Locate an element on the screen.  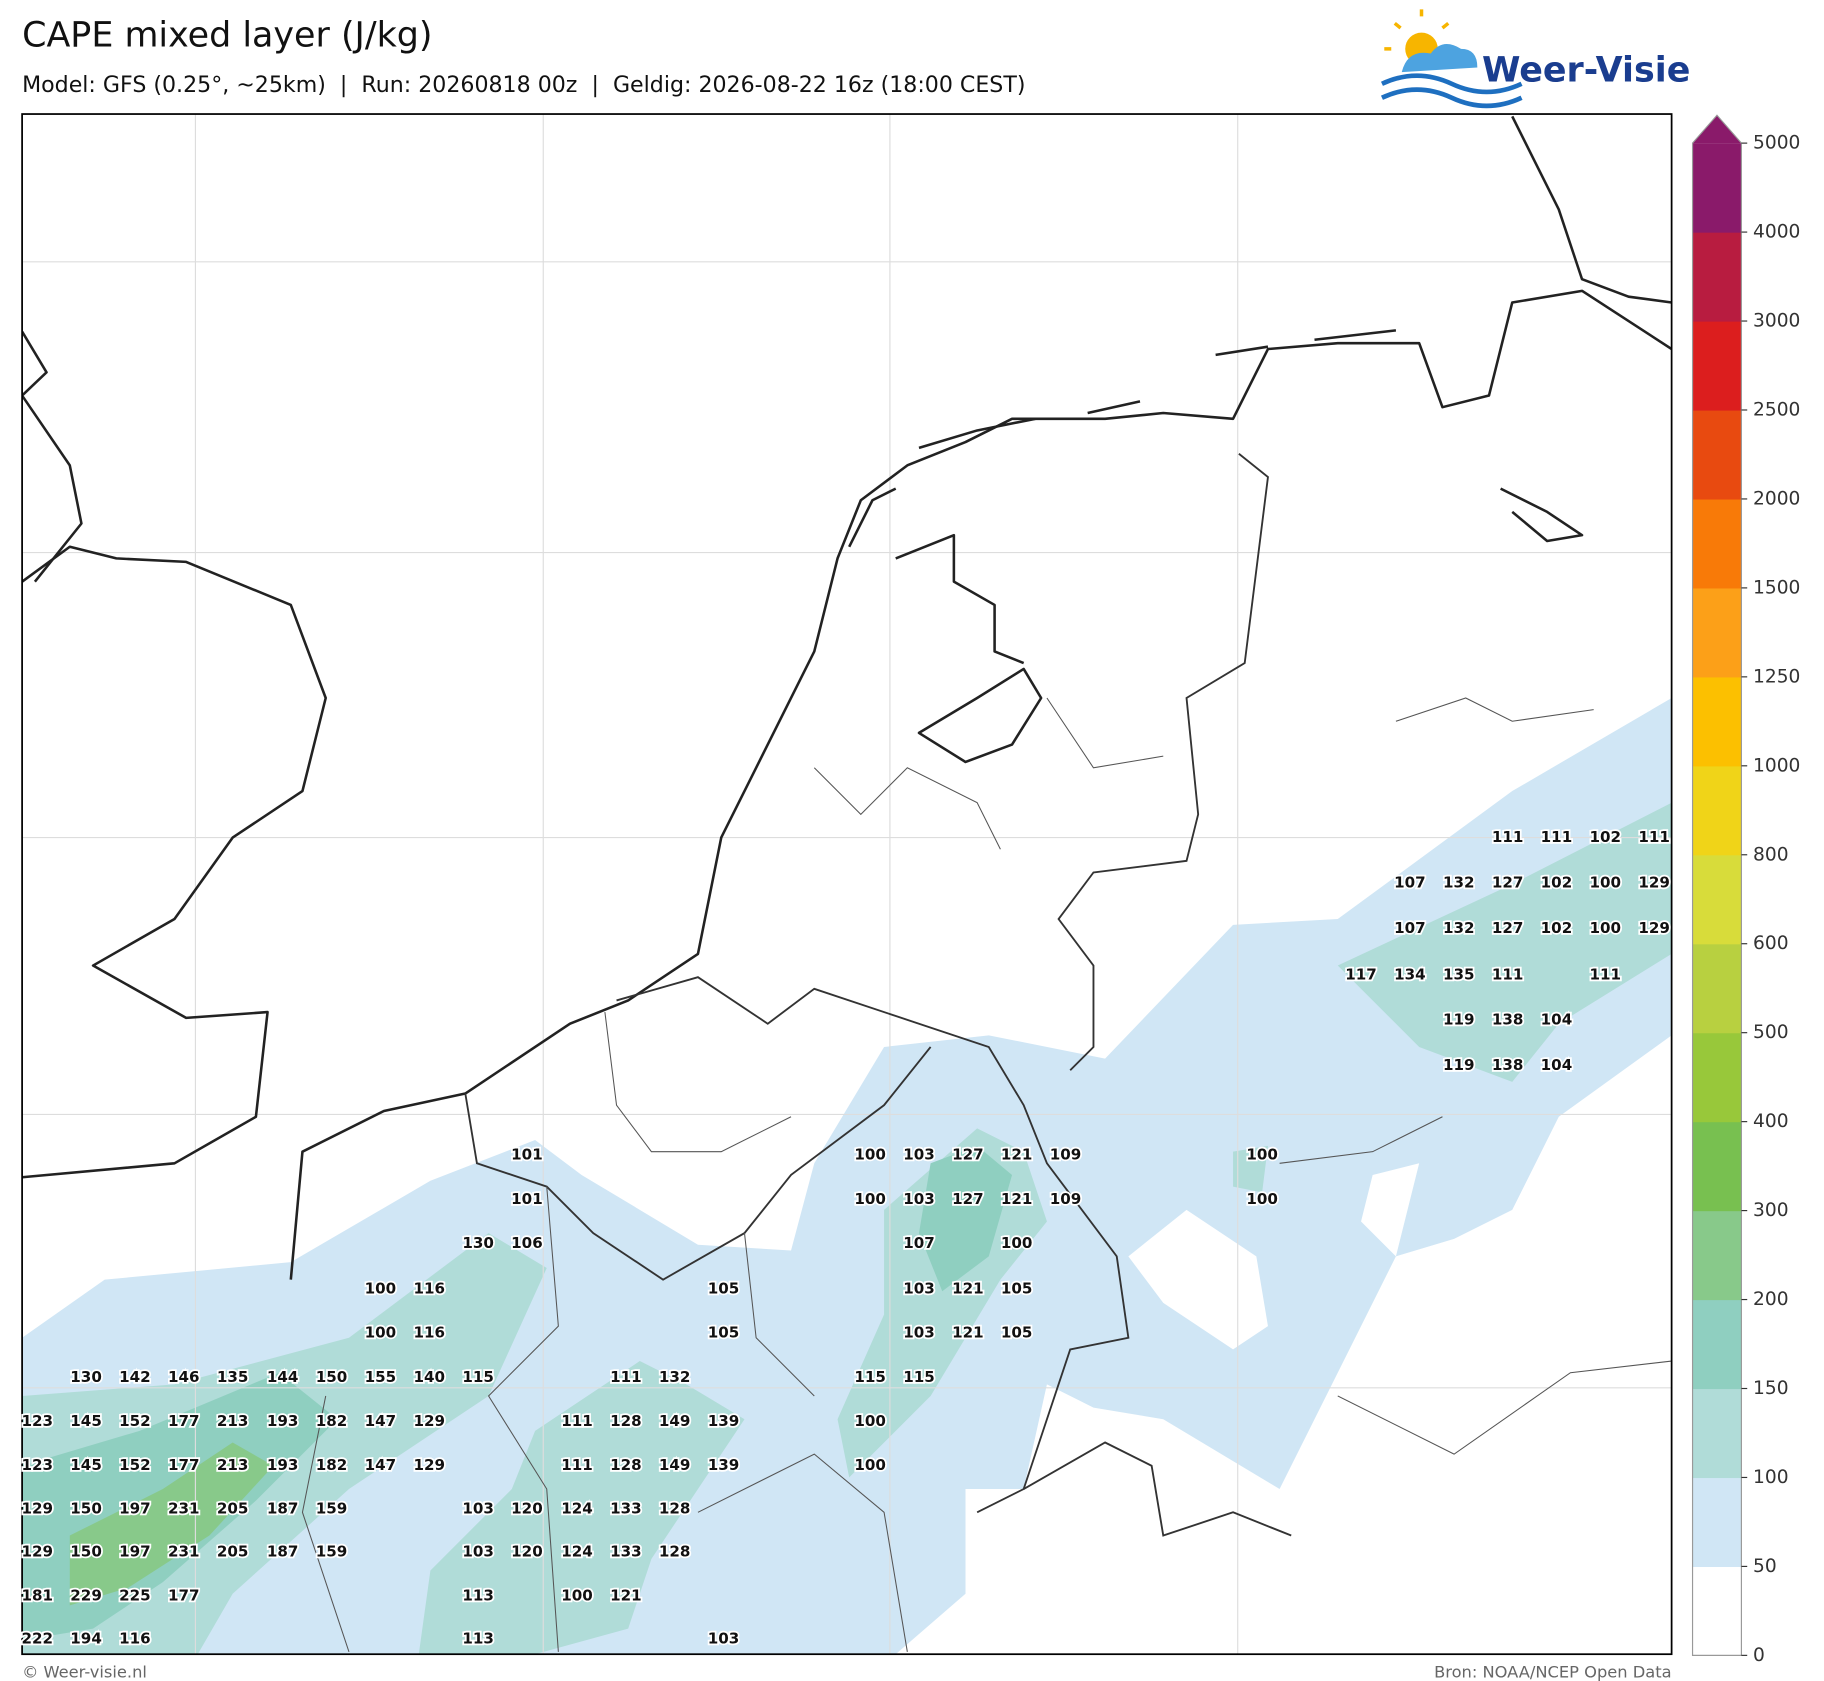
colorbar-outline is located at coordinates (1716, 885).